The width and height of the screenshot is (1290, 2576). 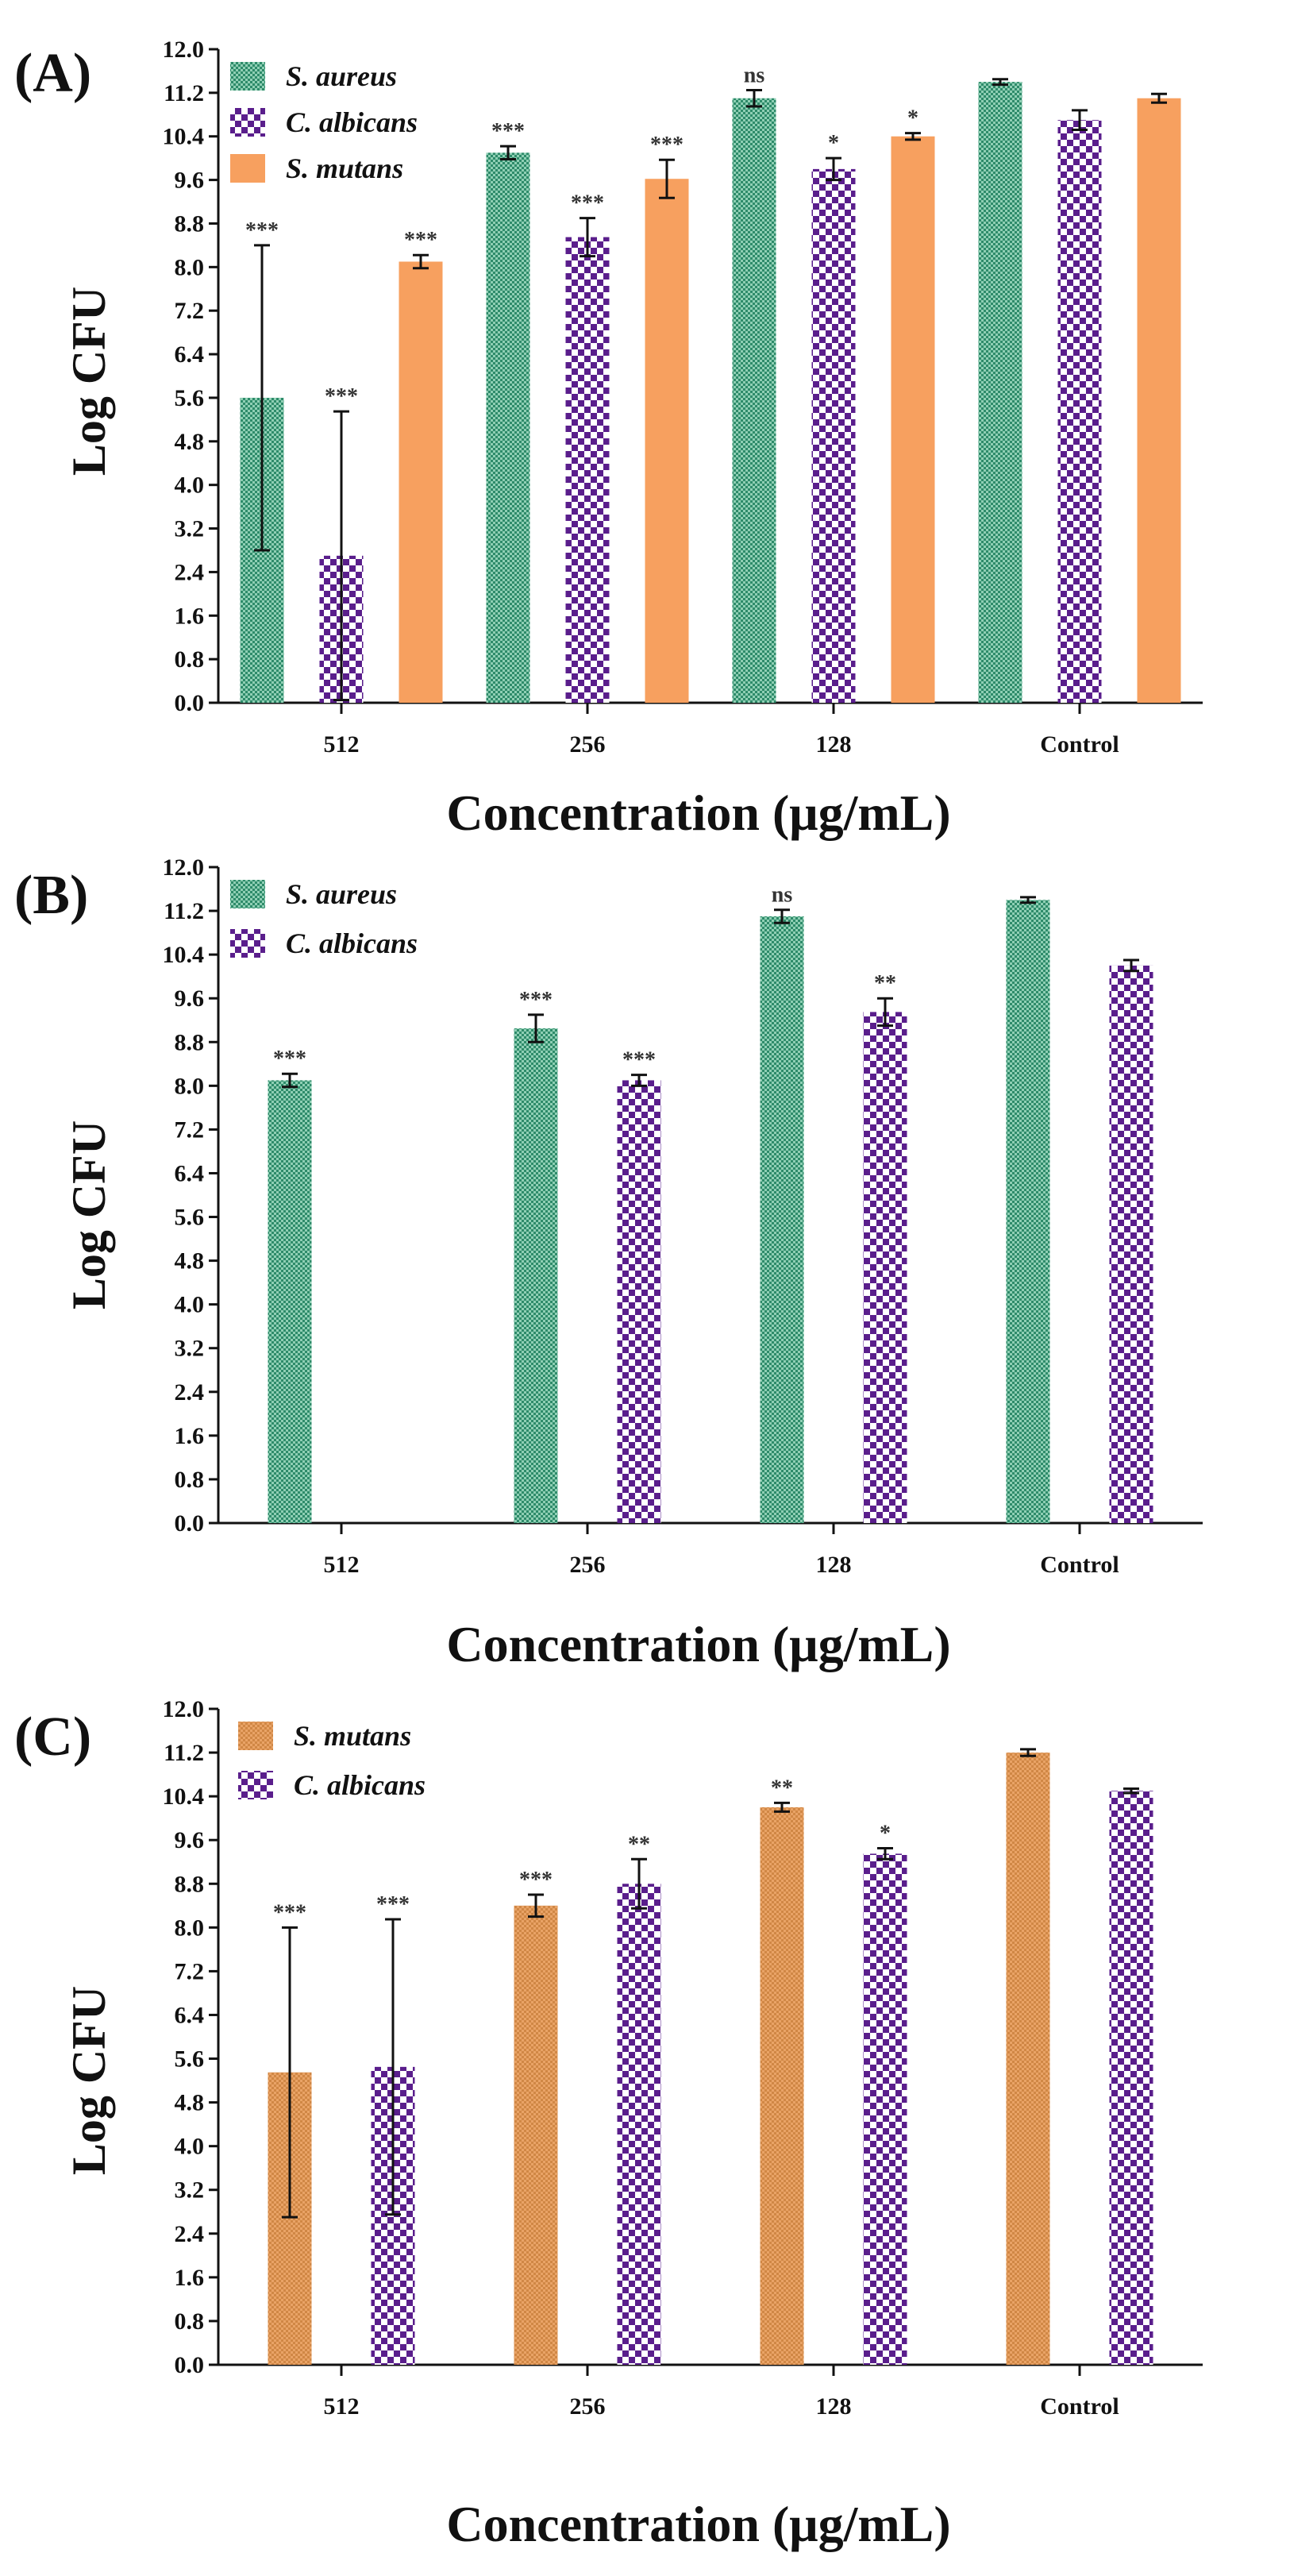 I want to click on x-axis-label: Concentration (μg/mL), so click(x=698, y=813).